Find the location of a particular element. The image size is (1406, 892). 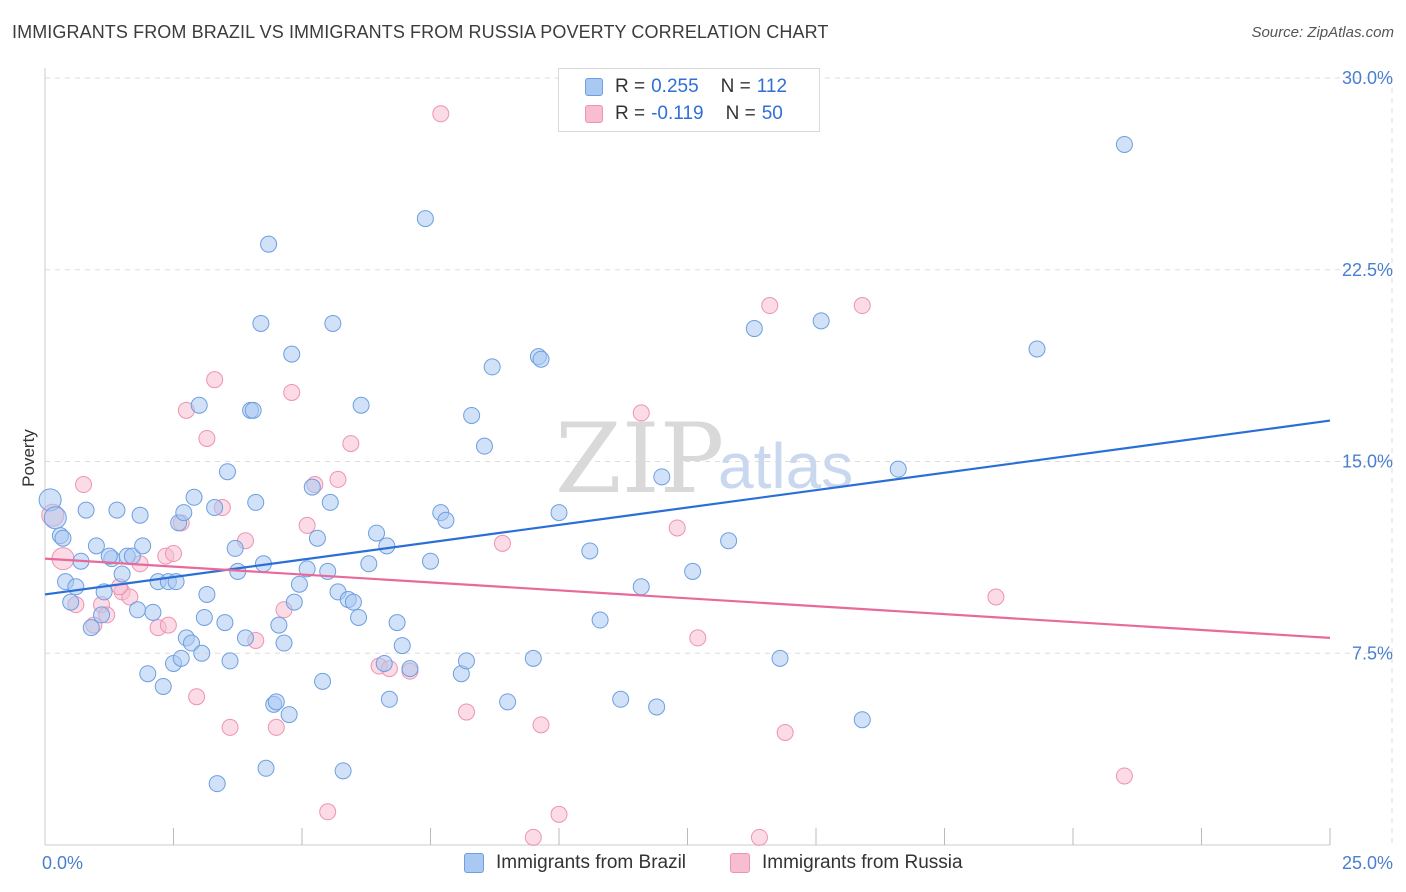

bottom-legend-brazil: Immigrants from Brazil is located at coordinates (575, 863).